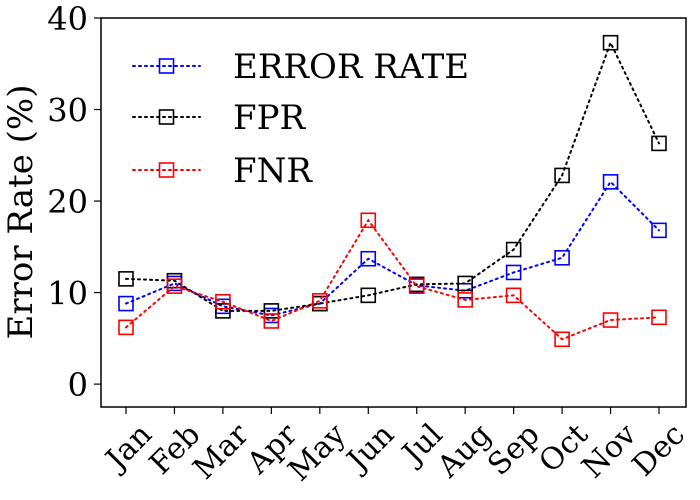 Image resolution: width=700 pixels, height=500 pixels. I want to click on y-axis-label: Error Rate (%), so click(21, 212).